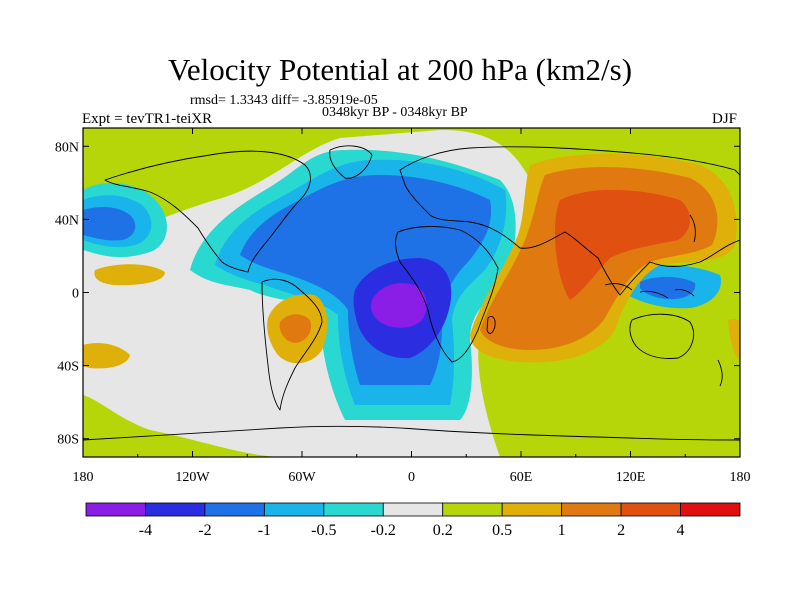  Describe the element at coordinates (725, 119) in the screenshot. I see `season-label: DJF` at that location.